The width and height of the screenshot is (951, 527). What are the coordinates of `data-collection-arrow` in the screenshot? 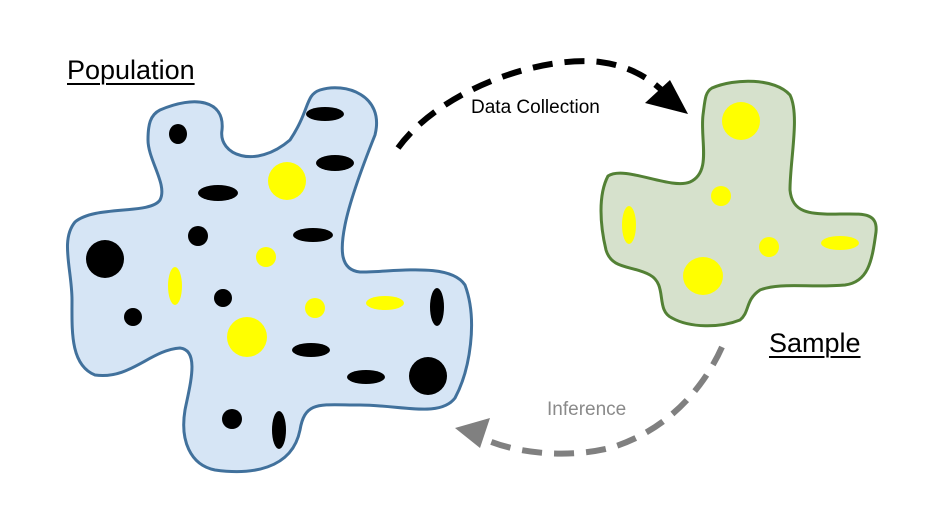 It's located at (541, 104).